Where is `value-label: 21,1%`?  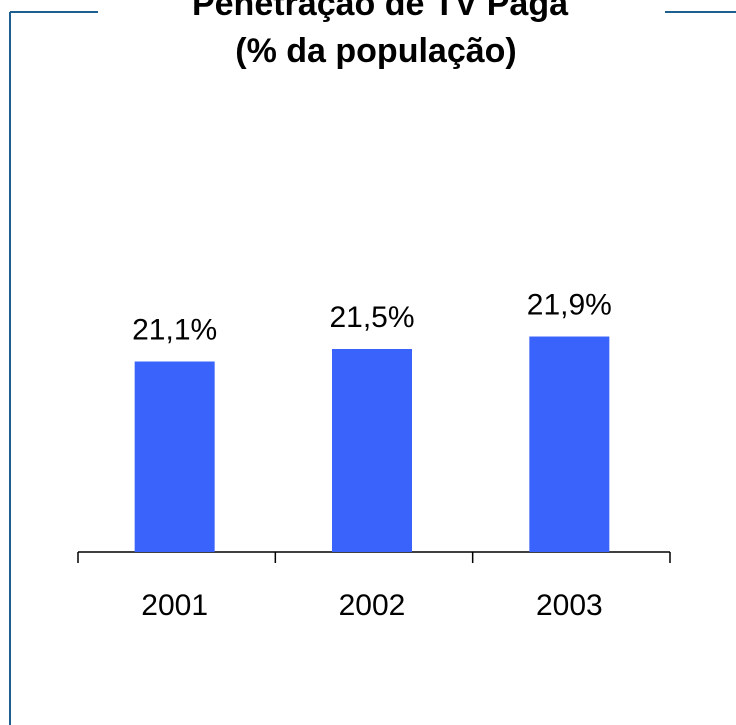 value-label: 21,1% is located at coordinates (174, 329).